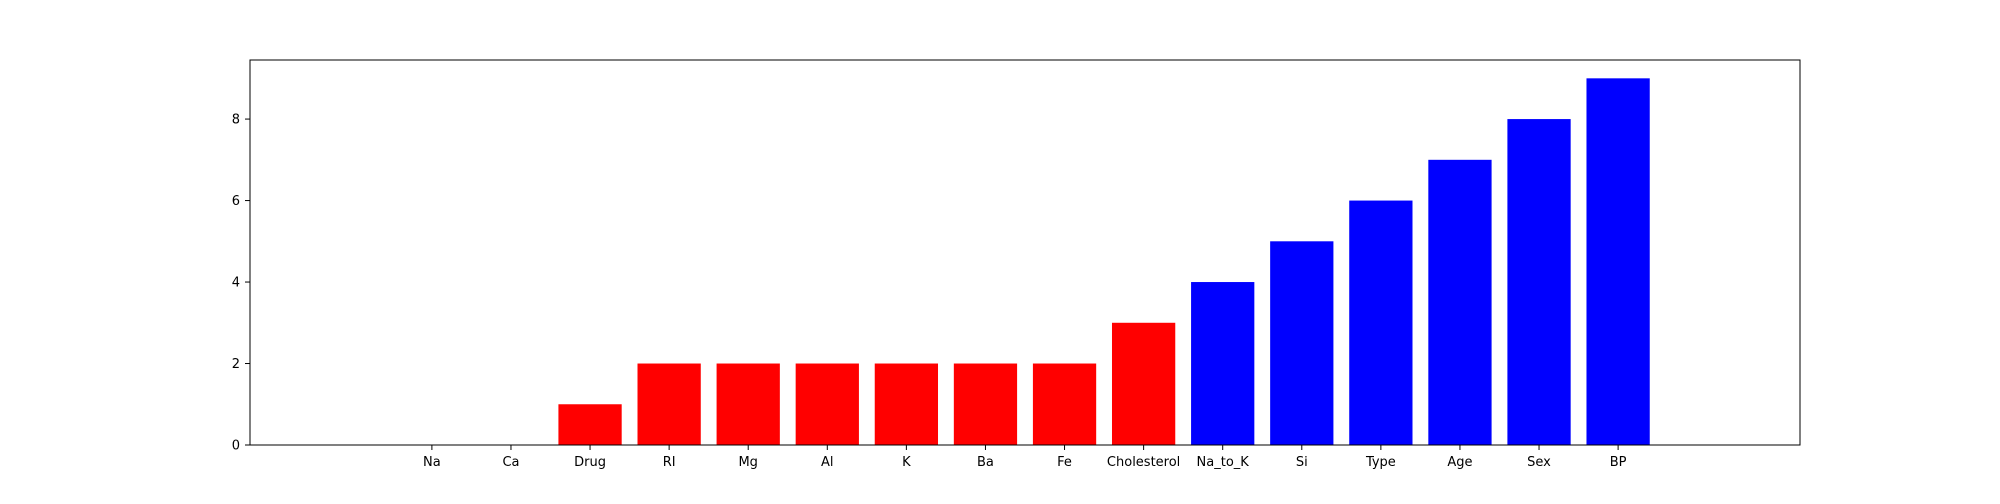 Image resolution: width=2000 pixels, height=504 pixels. Describe the element at coordinates (1064, 462) in the screenshot. I see `x-tick-label: Fe` at that location.